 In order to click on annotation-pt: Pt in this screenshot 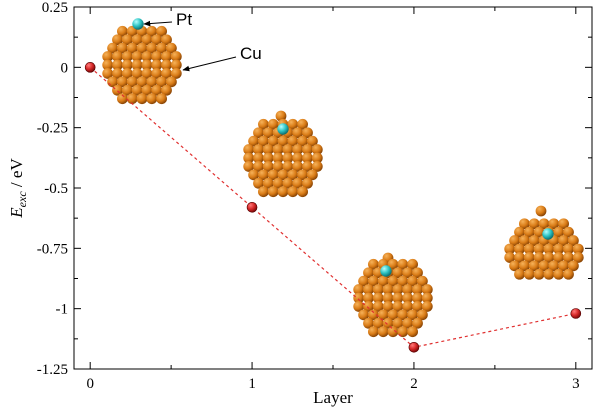, I will do `click(184, 19)`.